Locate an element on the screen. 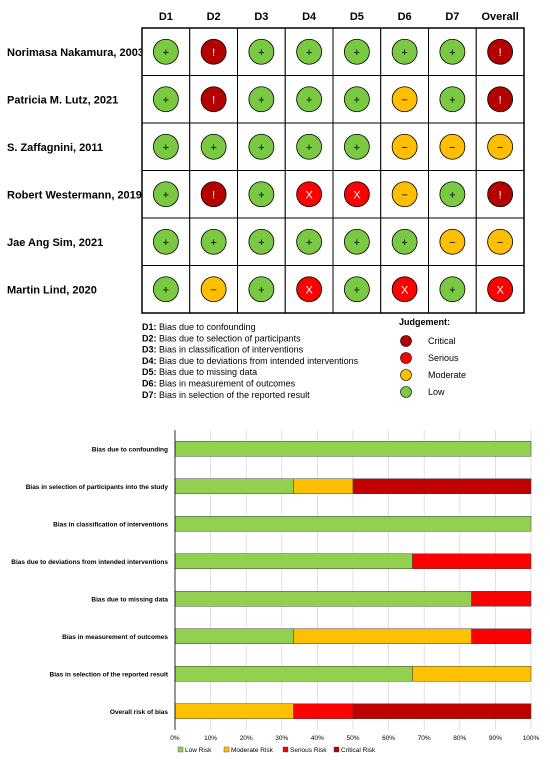  legend-moderate-icon is located at coordinates (406, 375).